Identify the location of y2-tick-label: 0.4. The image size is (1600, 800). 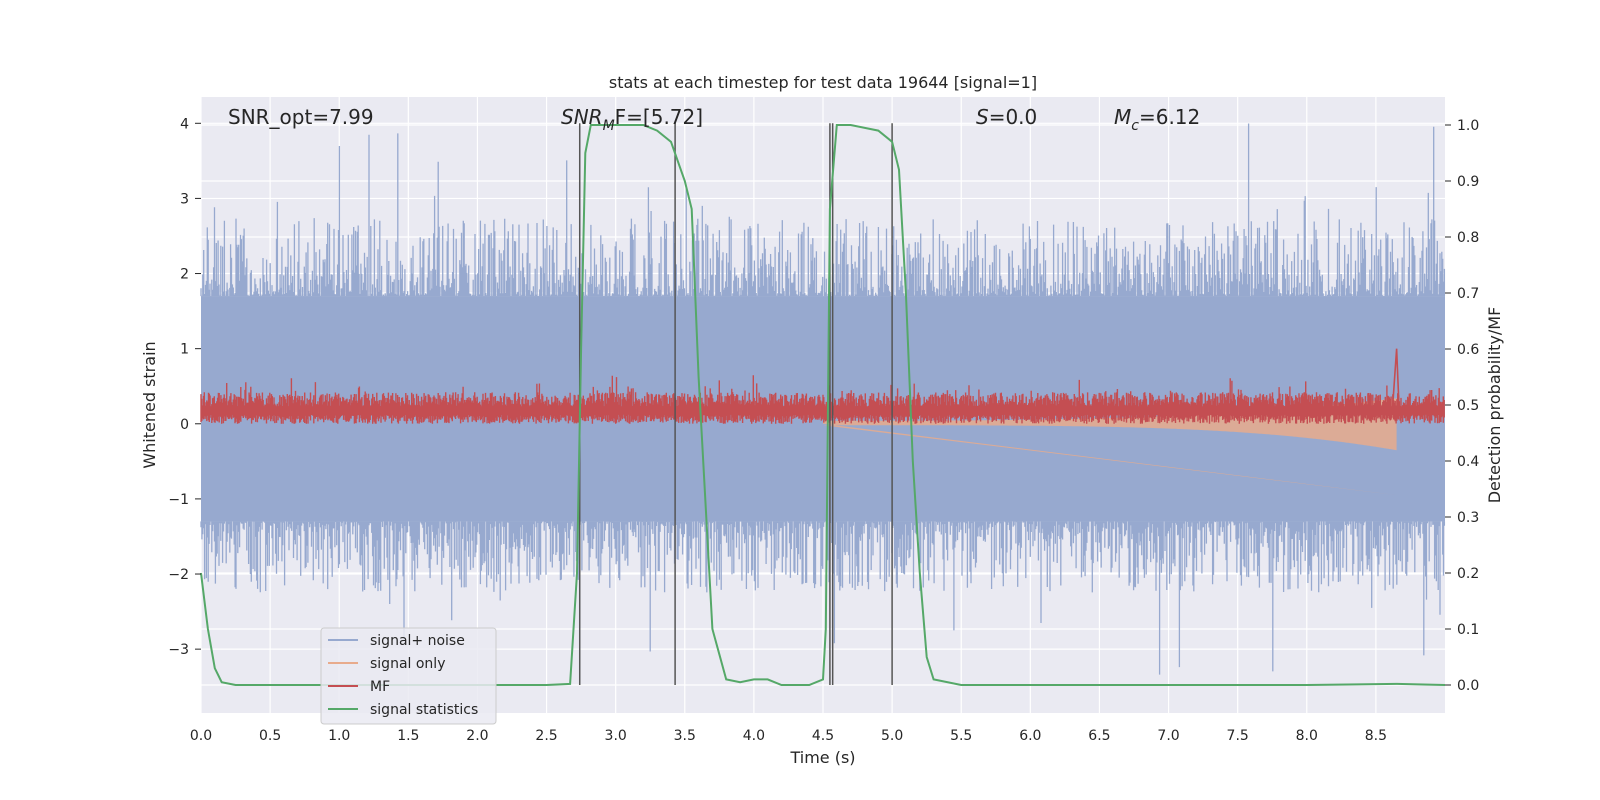
(1468, 462).